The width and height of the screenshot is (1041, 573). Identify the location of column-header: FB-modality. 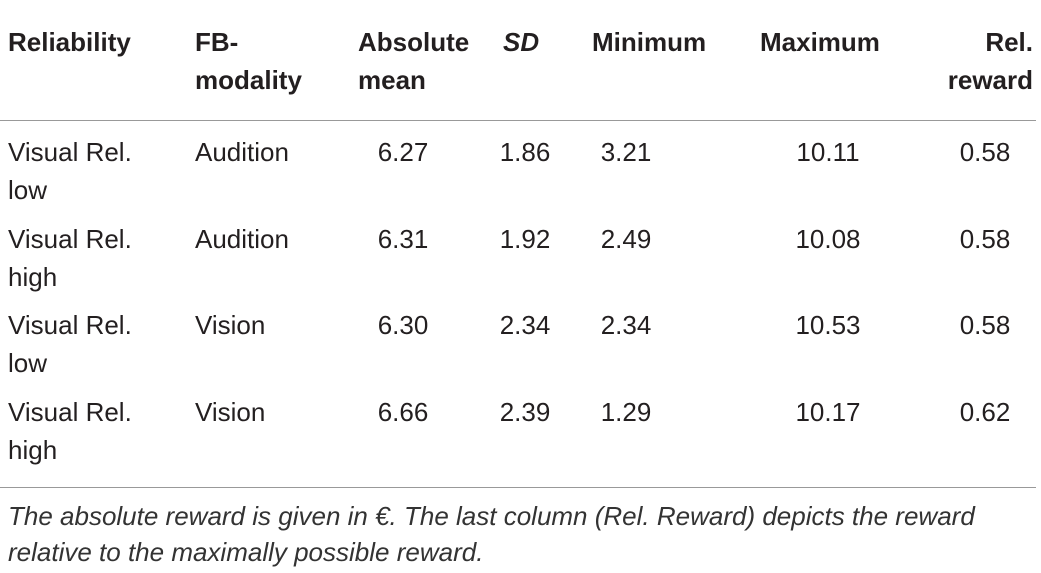
(248, 61).